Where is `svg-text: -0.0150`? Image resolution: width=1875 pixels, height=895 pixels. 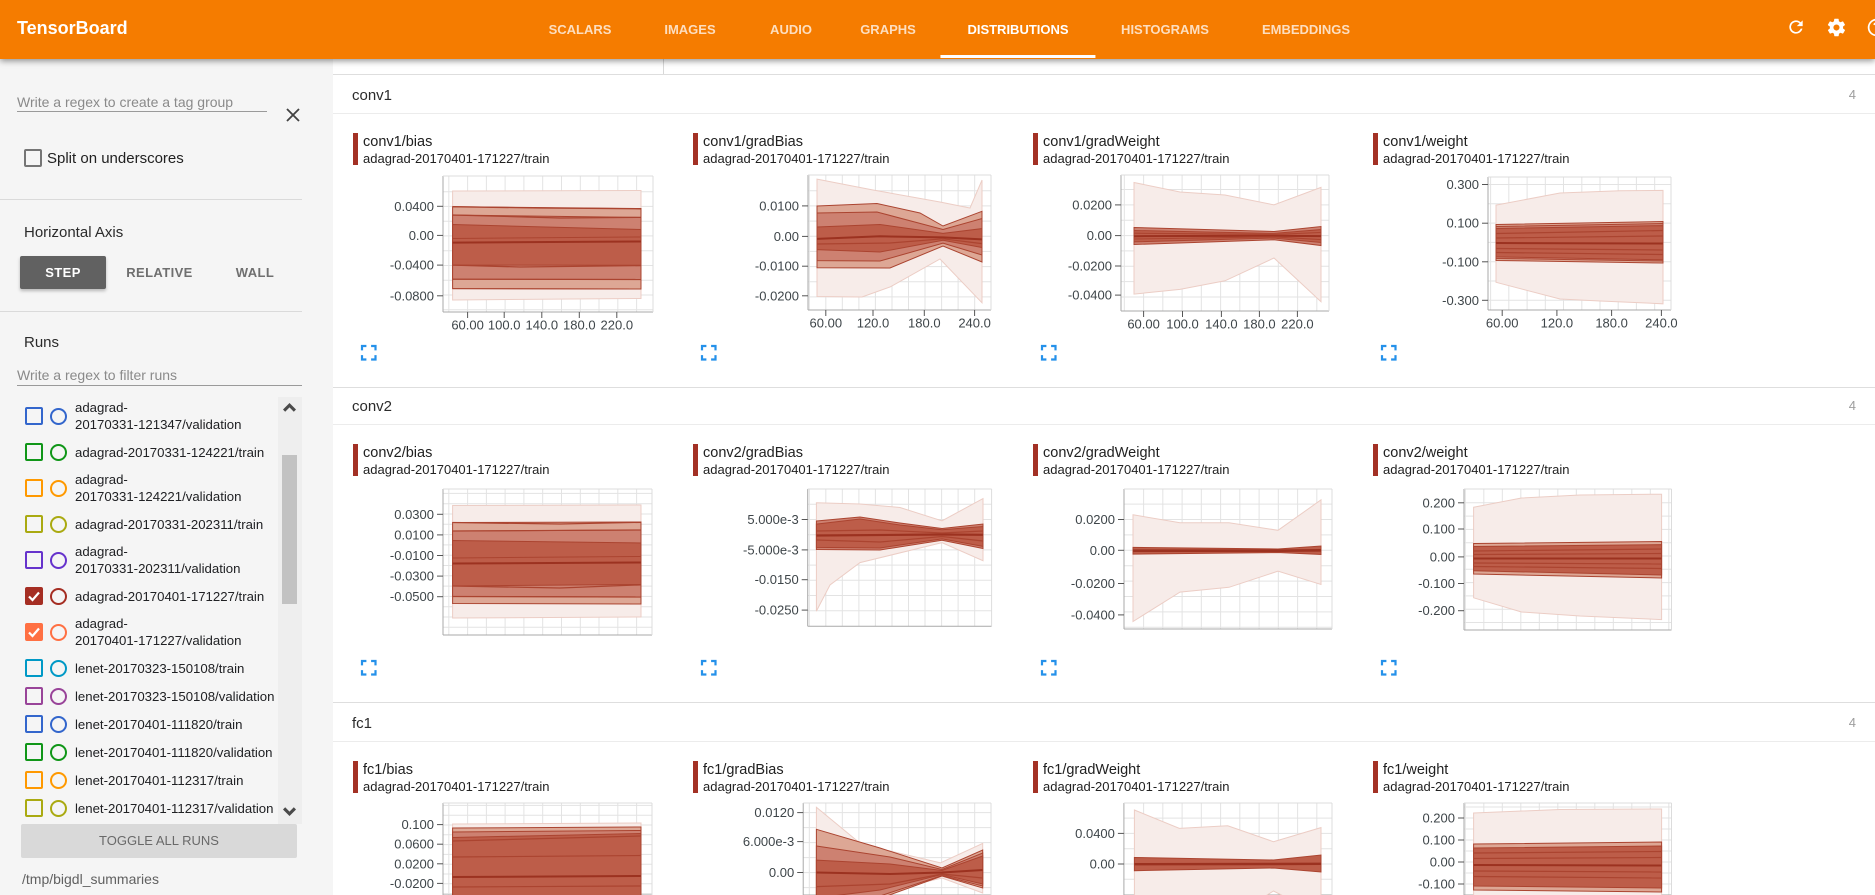 svg-text: -0.0150 is located at coordinates (777, 579).